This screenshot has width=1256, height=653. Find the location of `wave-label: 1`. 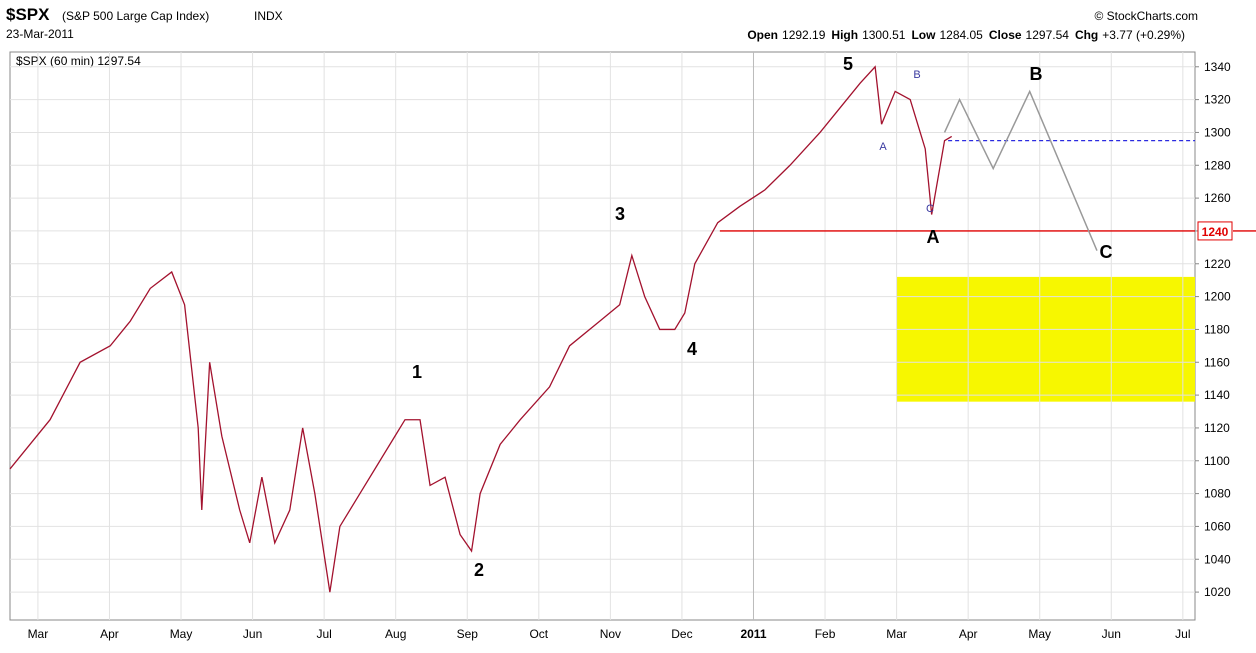

wave-label: 1 is located at coordinates (417, 372).